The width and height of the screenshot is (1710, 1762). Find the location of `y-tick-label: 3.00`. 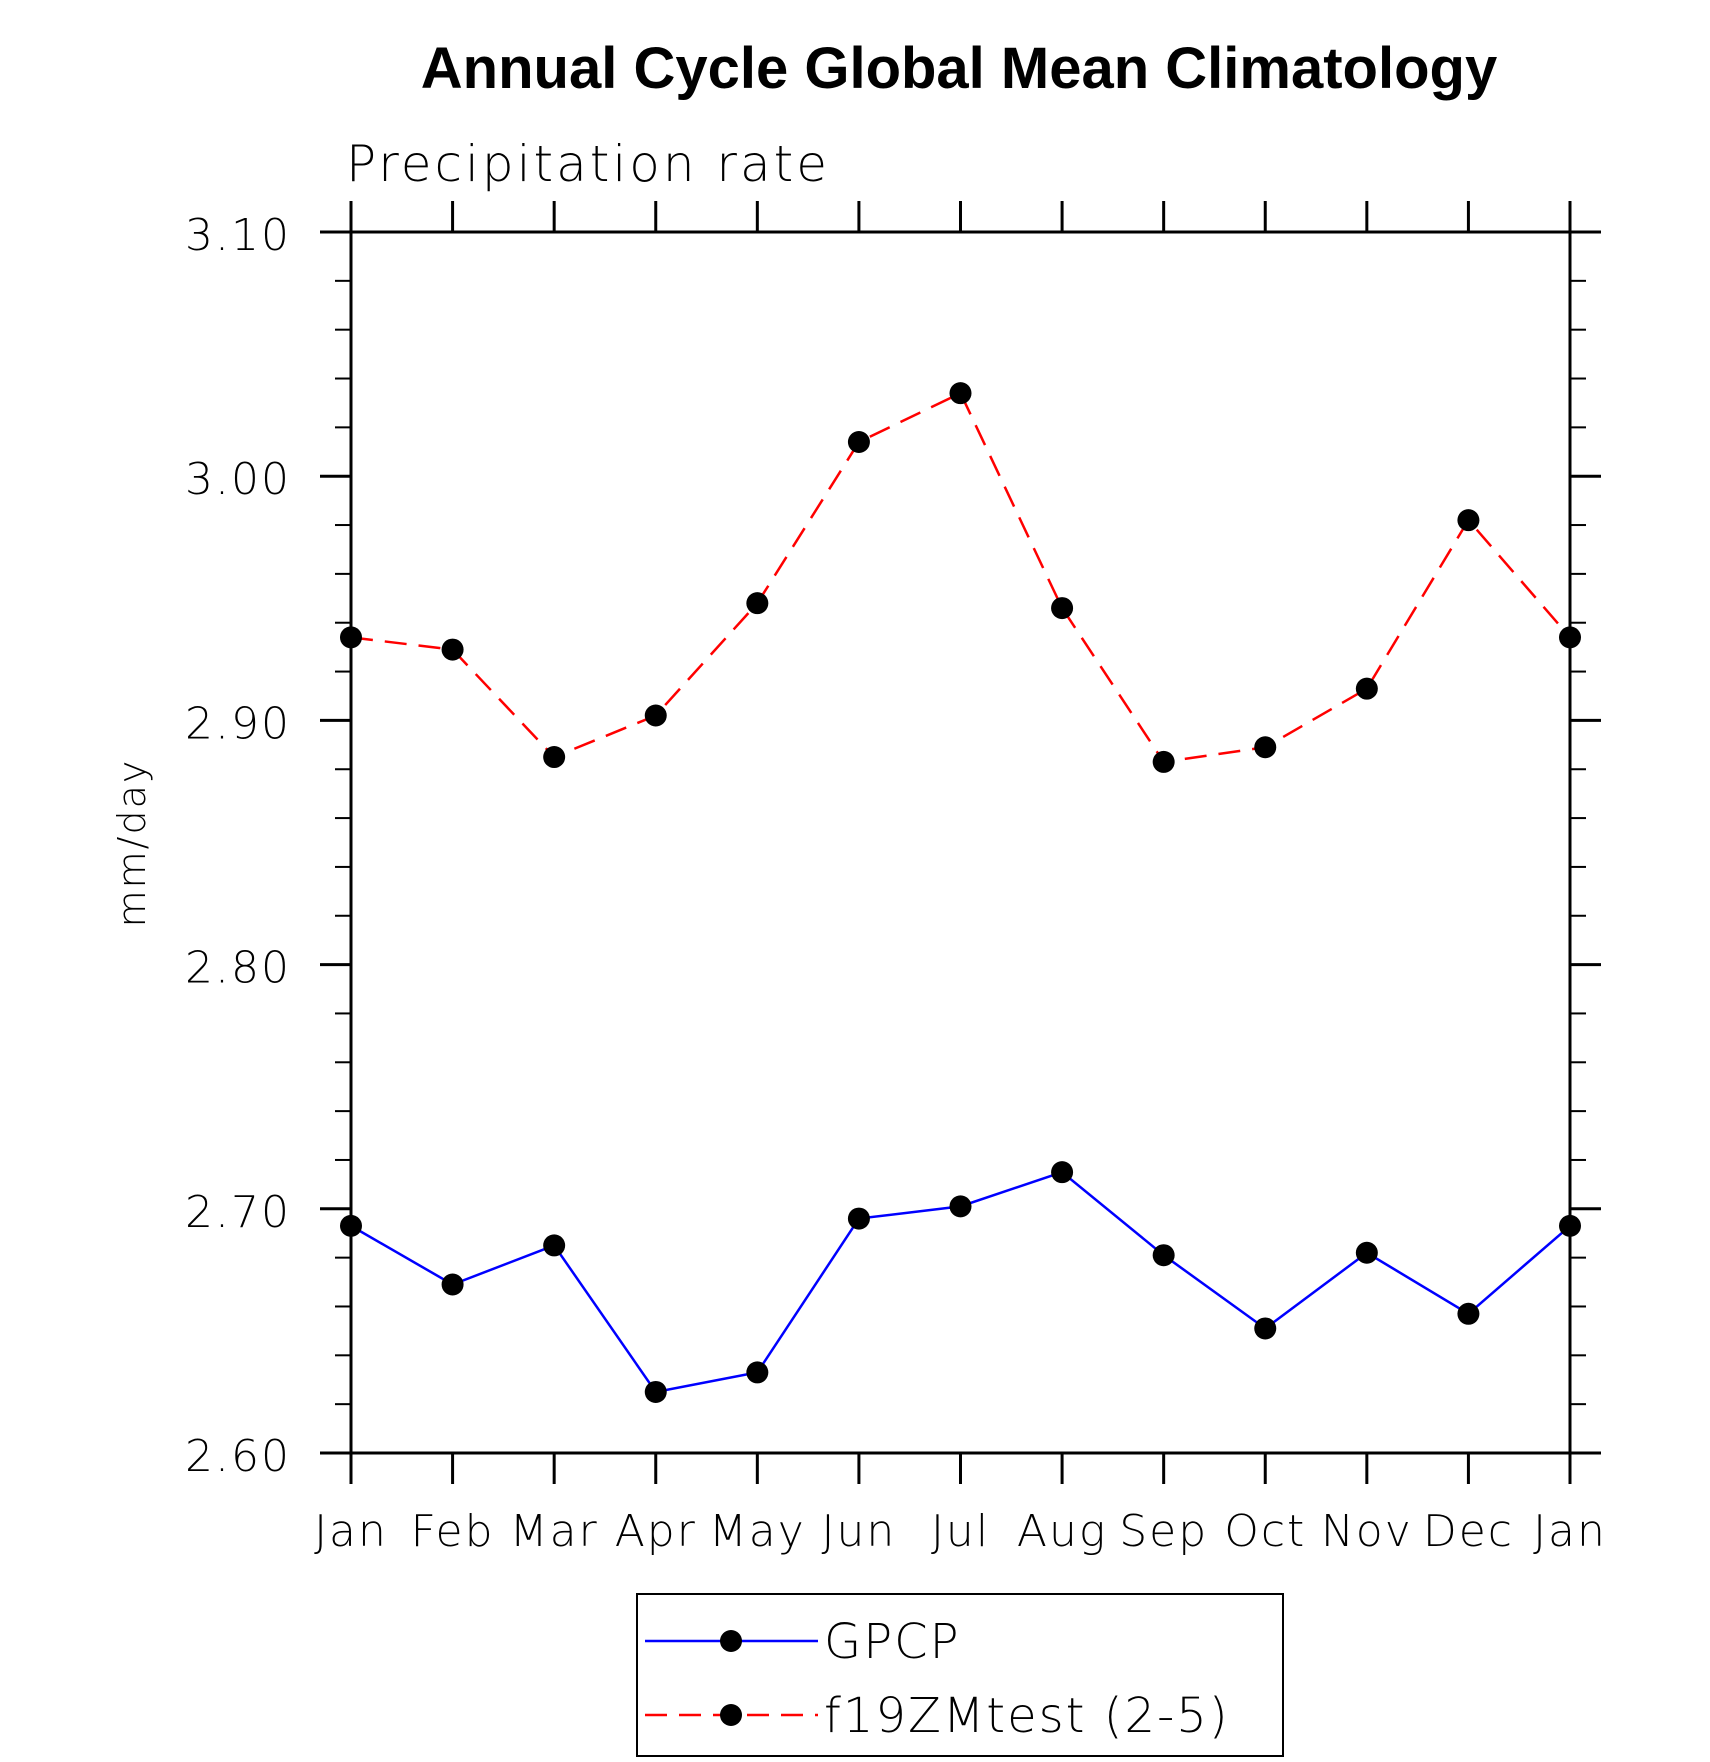

y-tick-label: 3.00 is located at coordinates (238, 479).